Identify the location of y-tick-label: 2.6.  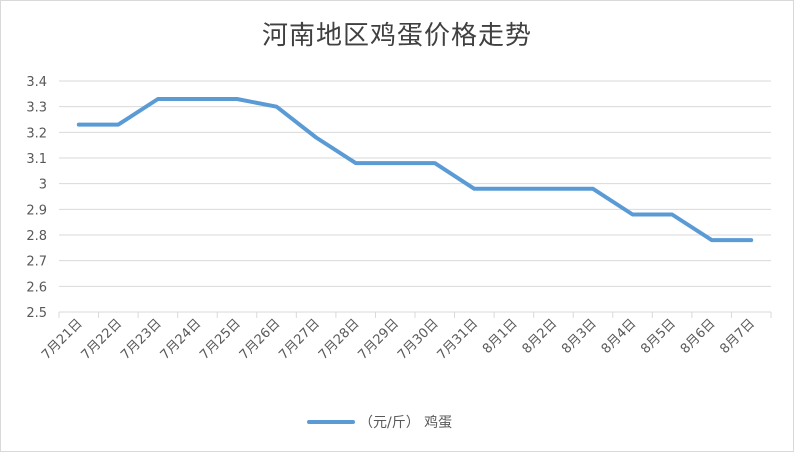
(36, 287).